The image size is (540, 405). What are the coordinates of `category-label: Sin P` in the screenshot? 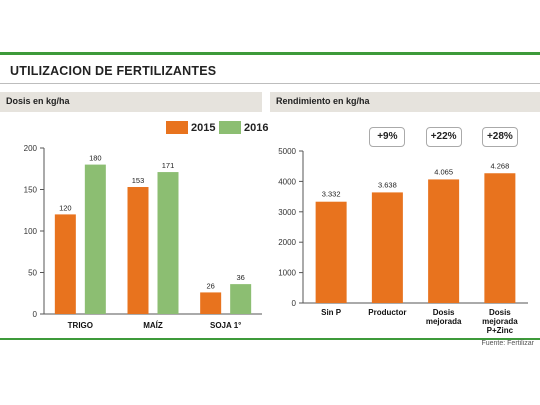 It's located at (331, 312).